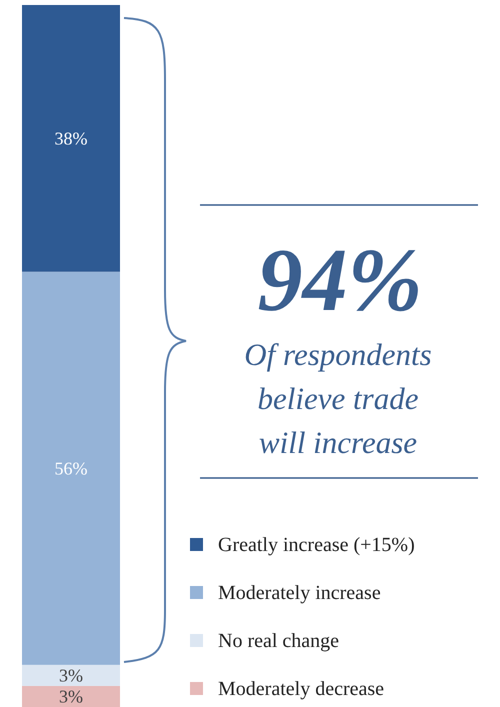 This screenshot has height=707, width=500. I want to click on legend-label: Greatly increase (+15%), so click(316, 545).